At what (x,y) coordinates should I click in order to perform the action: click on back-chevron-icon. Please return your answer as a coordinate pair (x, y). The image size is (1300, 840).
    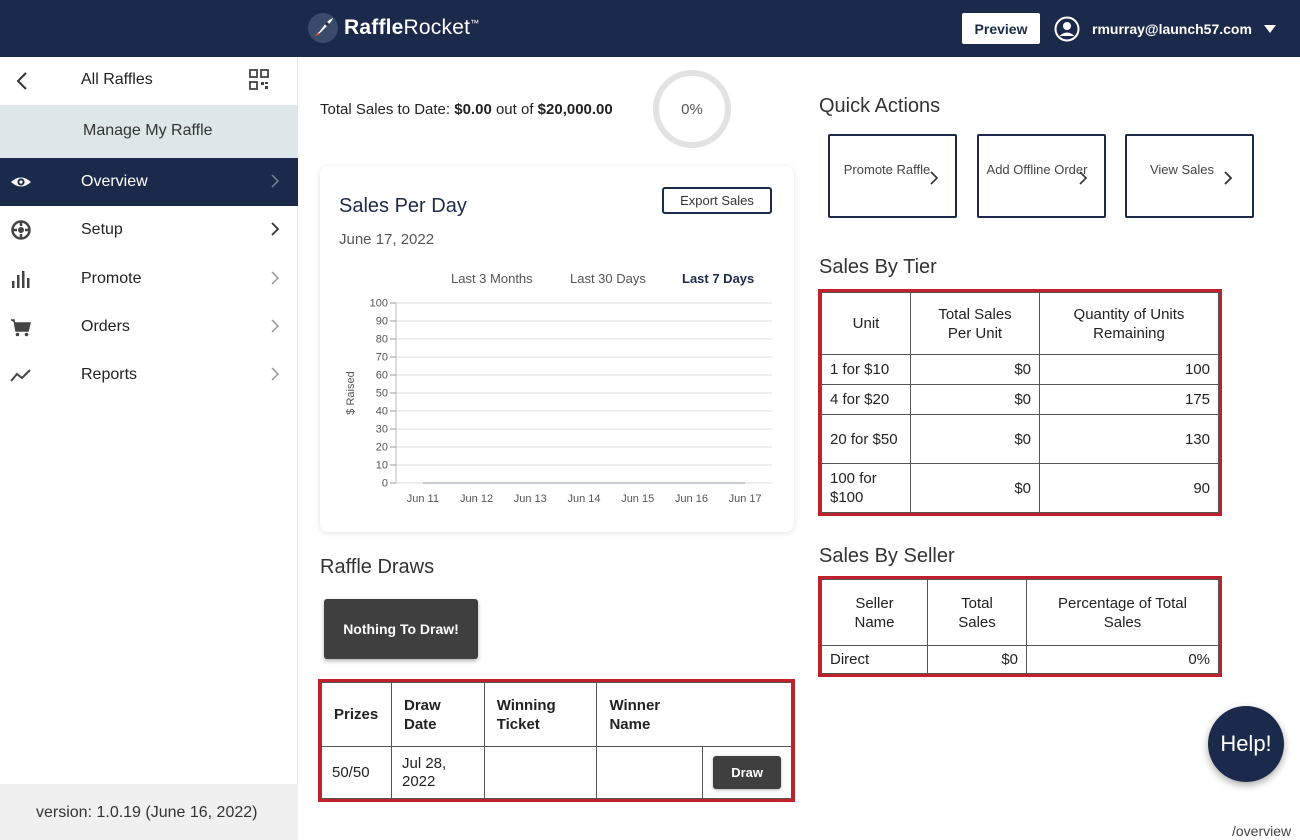
    Looking at the image, I should click on (22, 81).